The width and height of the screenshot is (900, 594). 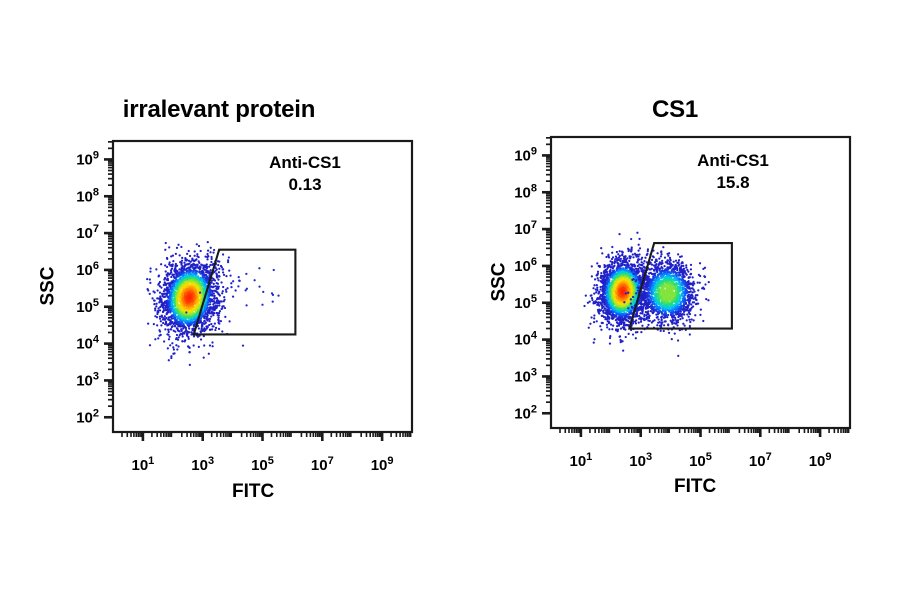 What do you see at coordinates (305, 185) in the screenshot?
I see `annotation-value-left: 0.13` at bounding box center [305, 185].